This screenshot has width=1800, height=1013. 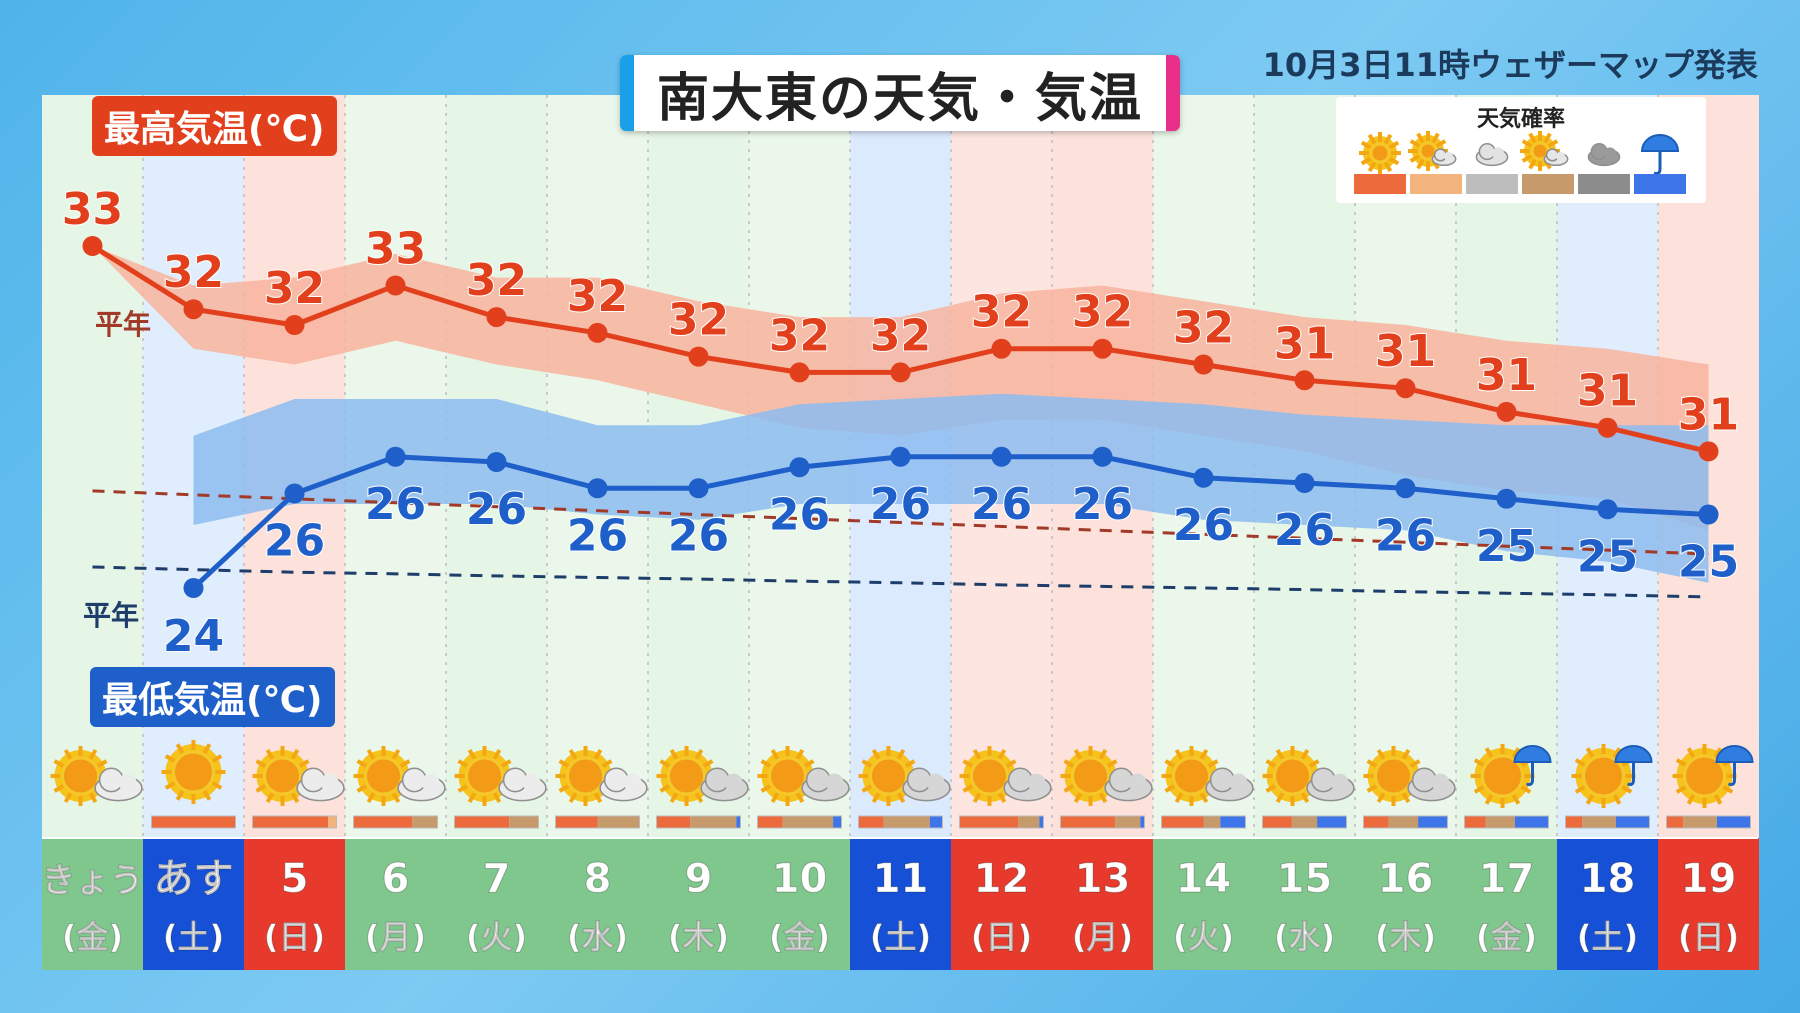 I want to click on max-temp-line-data-label: 33, so click(x=92, y=209).